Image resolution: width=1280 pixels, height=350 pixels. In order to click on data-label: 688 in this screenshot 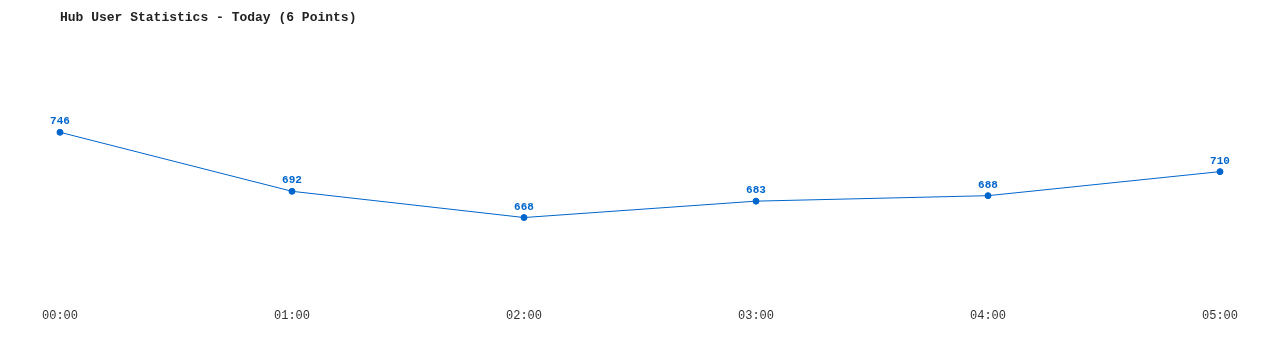, I will do `click(988, 184)`.